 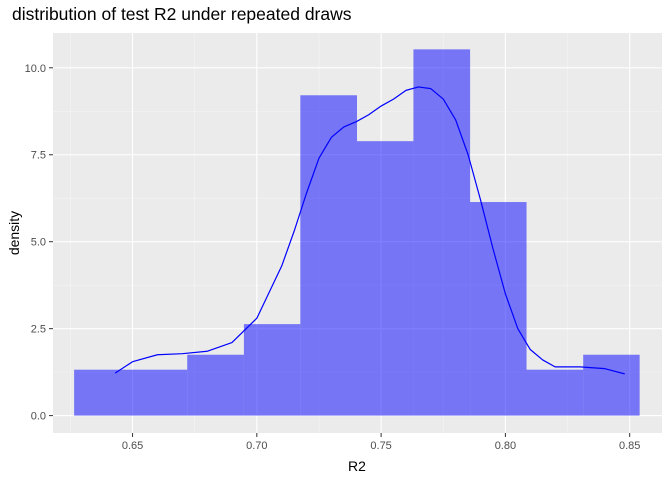 I want to click on y-tick-label: 10.0, so click(x=35, y=69).